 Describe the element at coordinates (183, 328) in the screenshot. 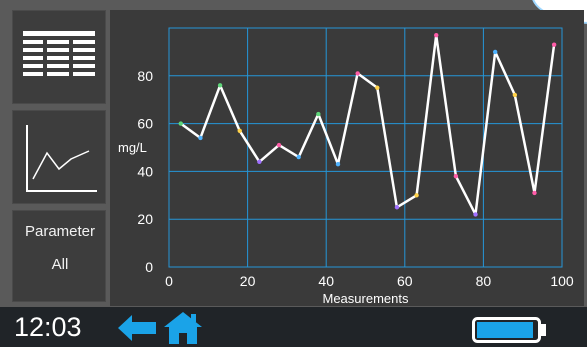

I see `home-icon` at that location.